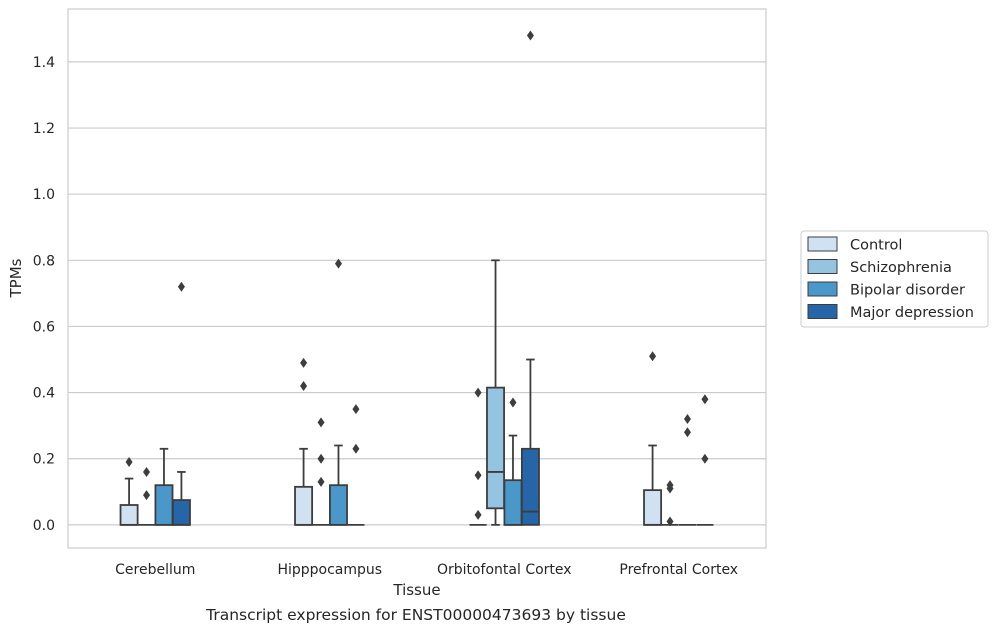  Describe the element at coordinates (155, 570) in the screenshot. I see `x-tick-label: Cerebellum` at that location.